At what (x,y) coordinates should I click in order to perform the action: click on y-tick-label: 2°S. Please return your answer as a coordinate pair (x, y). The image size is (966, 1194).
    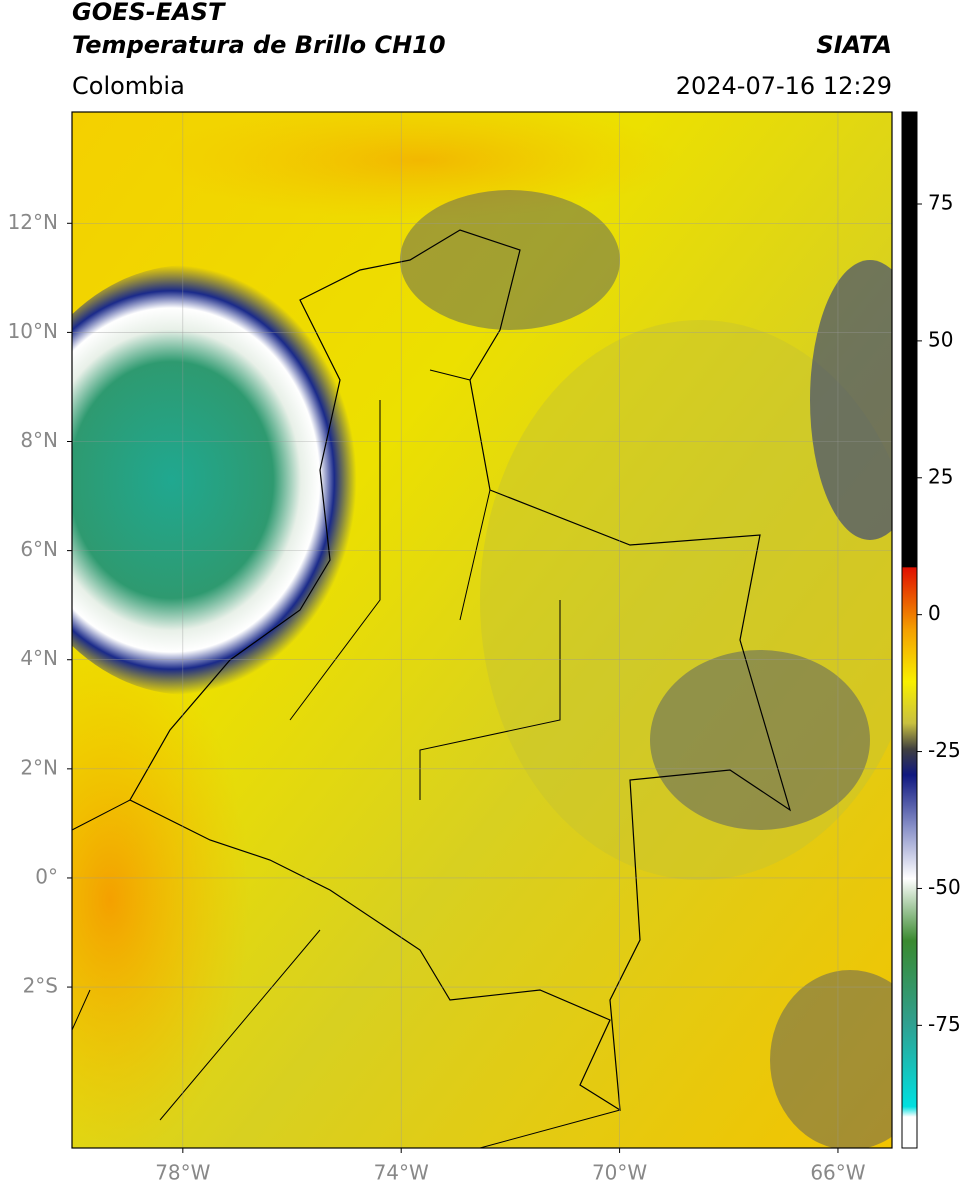
    Looking at the image, I should click on (40, 986).